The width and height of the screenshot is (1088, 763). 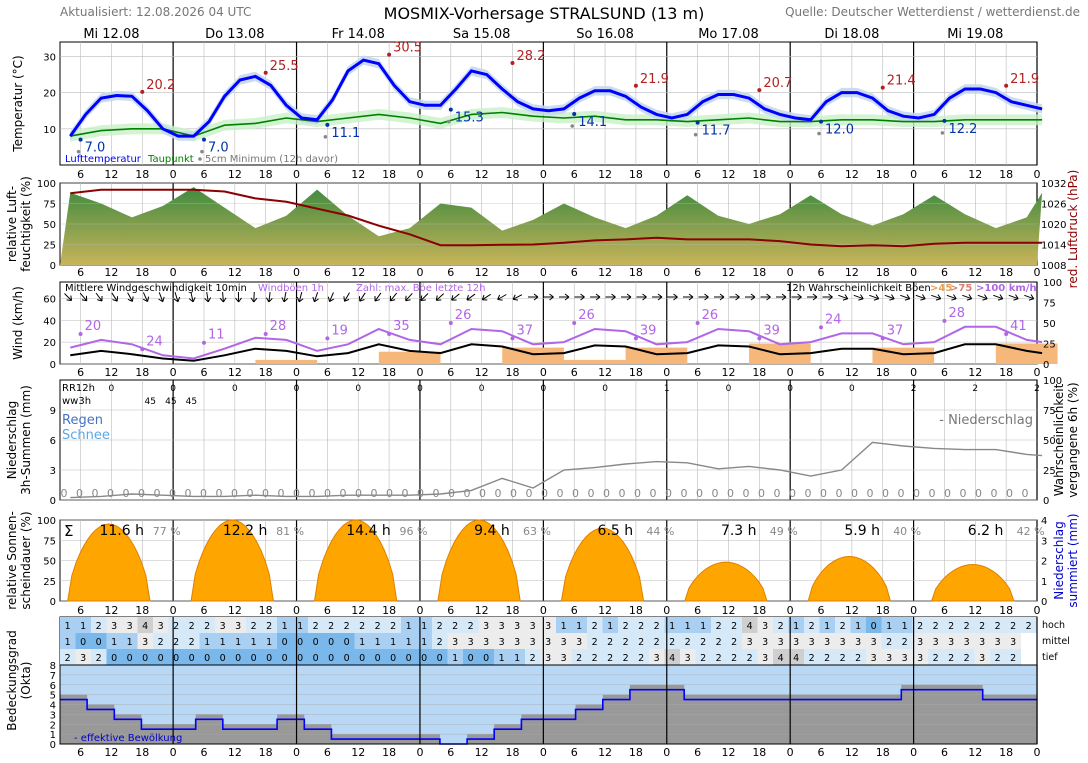 I want to click on extreme-value: 21.9, so click(x=1024, y=79).